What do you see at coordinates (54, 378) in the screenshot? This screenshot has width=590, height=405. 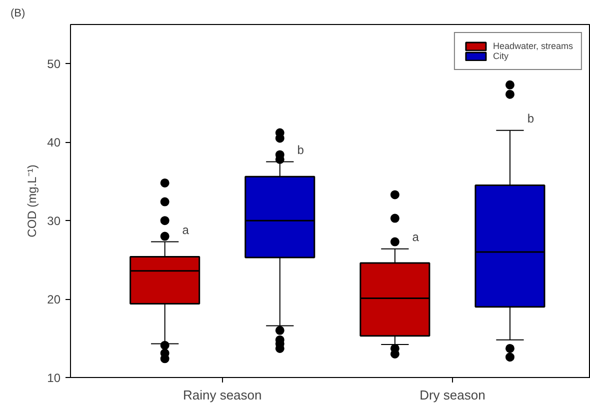 I see `y-tick-label: 10` at bounding box center [54, 378].